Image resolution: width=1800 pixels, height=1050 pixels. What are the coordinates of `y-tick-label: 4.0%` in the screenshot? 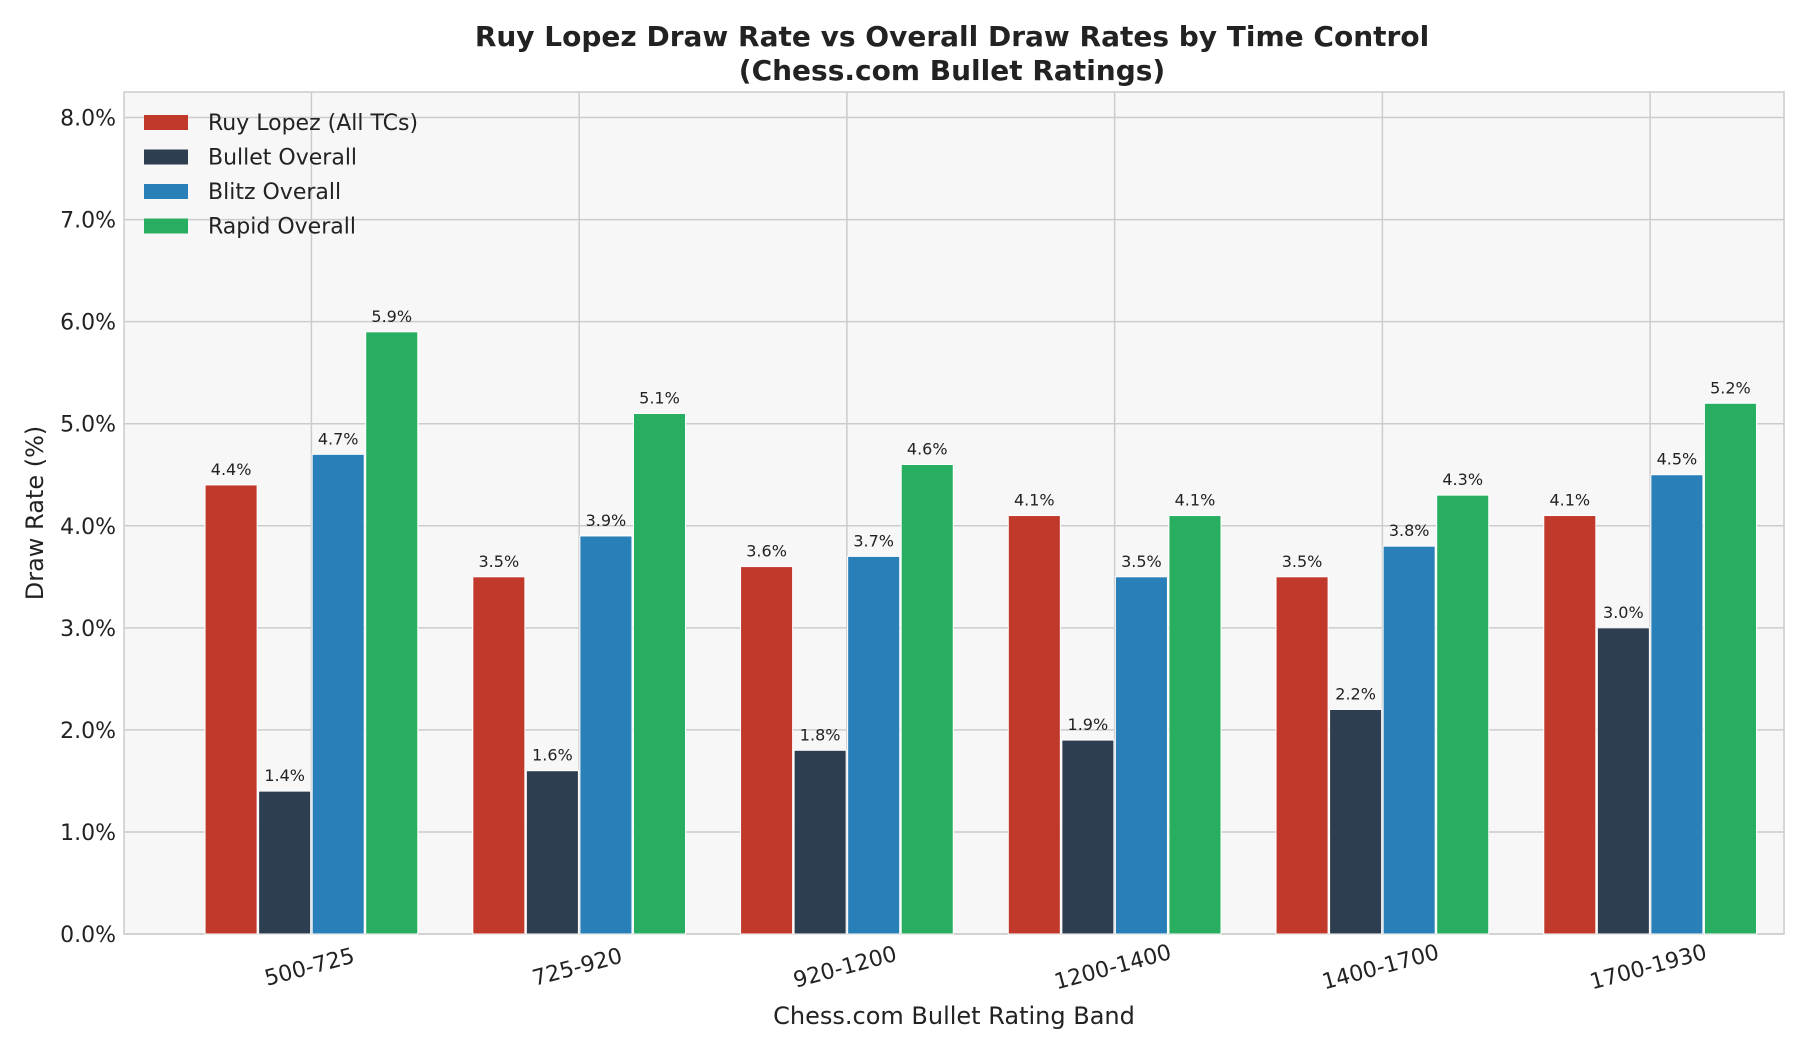 It's located at (88, 527).